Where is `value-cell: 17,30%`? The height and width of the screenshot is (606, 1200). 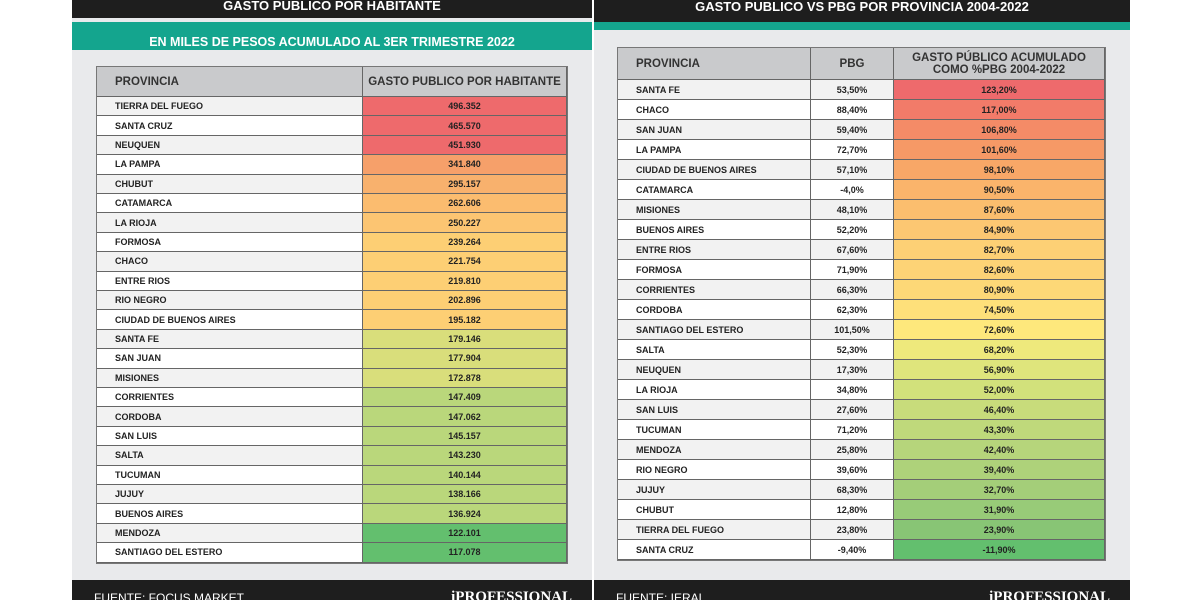 value-cell: 17,30% is located at coordinates (852, 370).